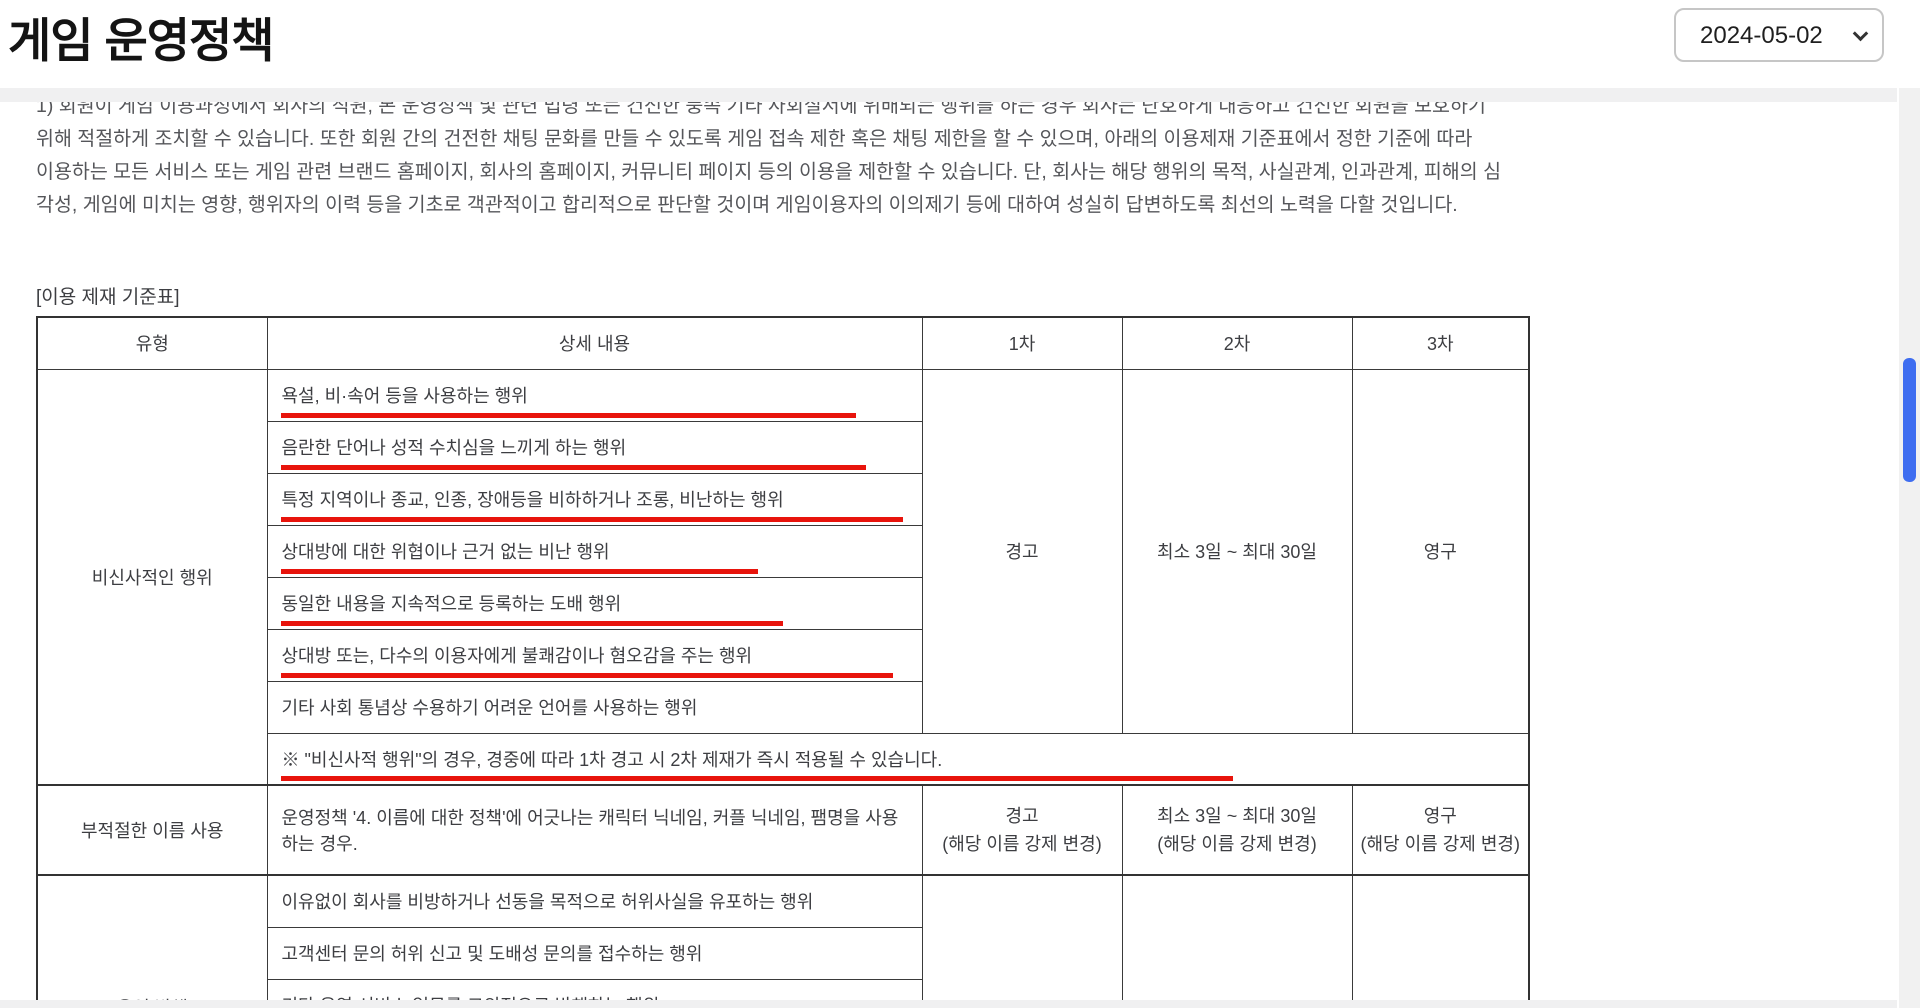  What do you see at coordinates (1022, 343) in the screenshot?
I see `column-header-first: 1차` at bounding box center [1022, 343].